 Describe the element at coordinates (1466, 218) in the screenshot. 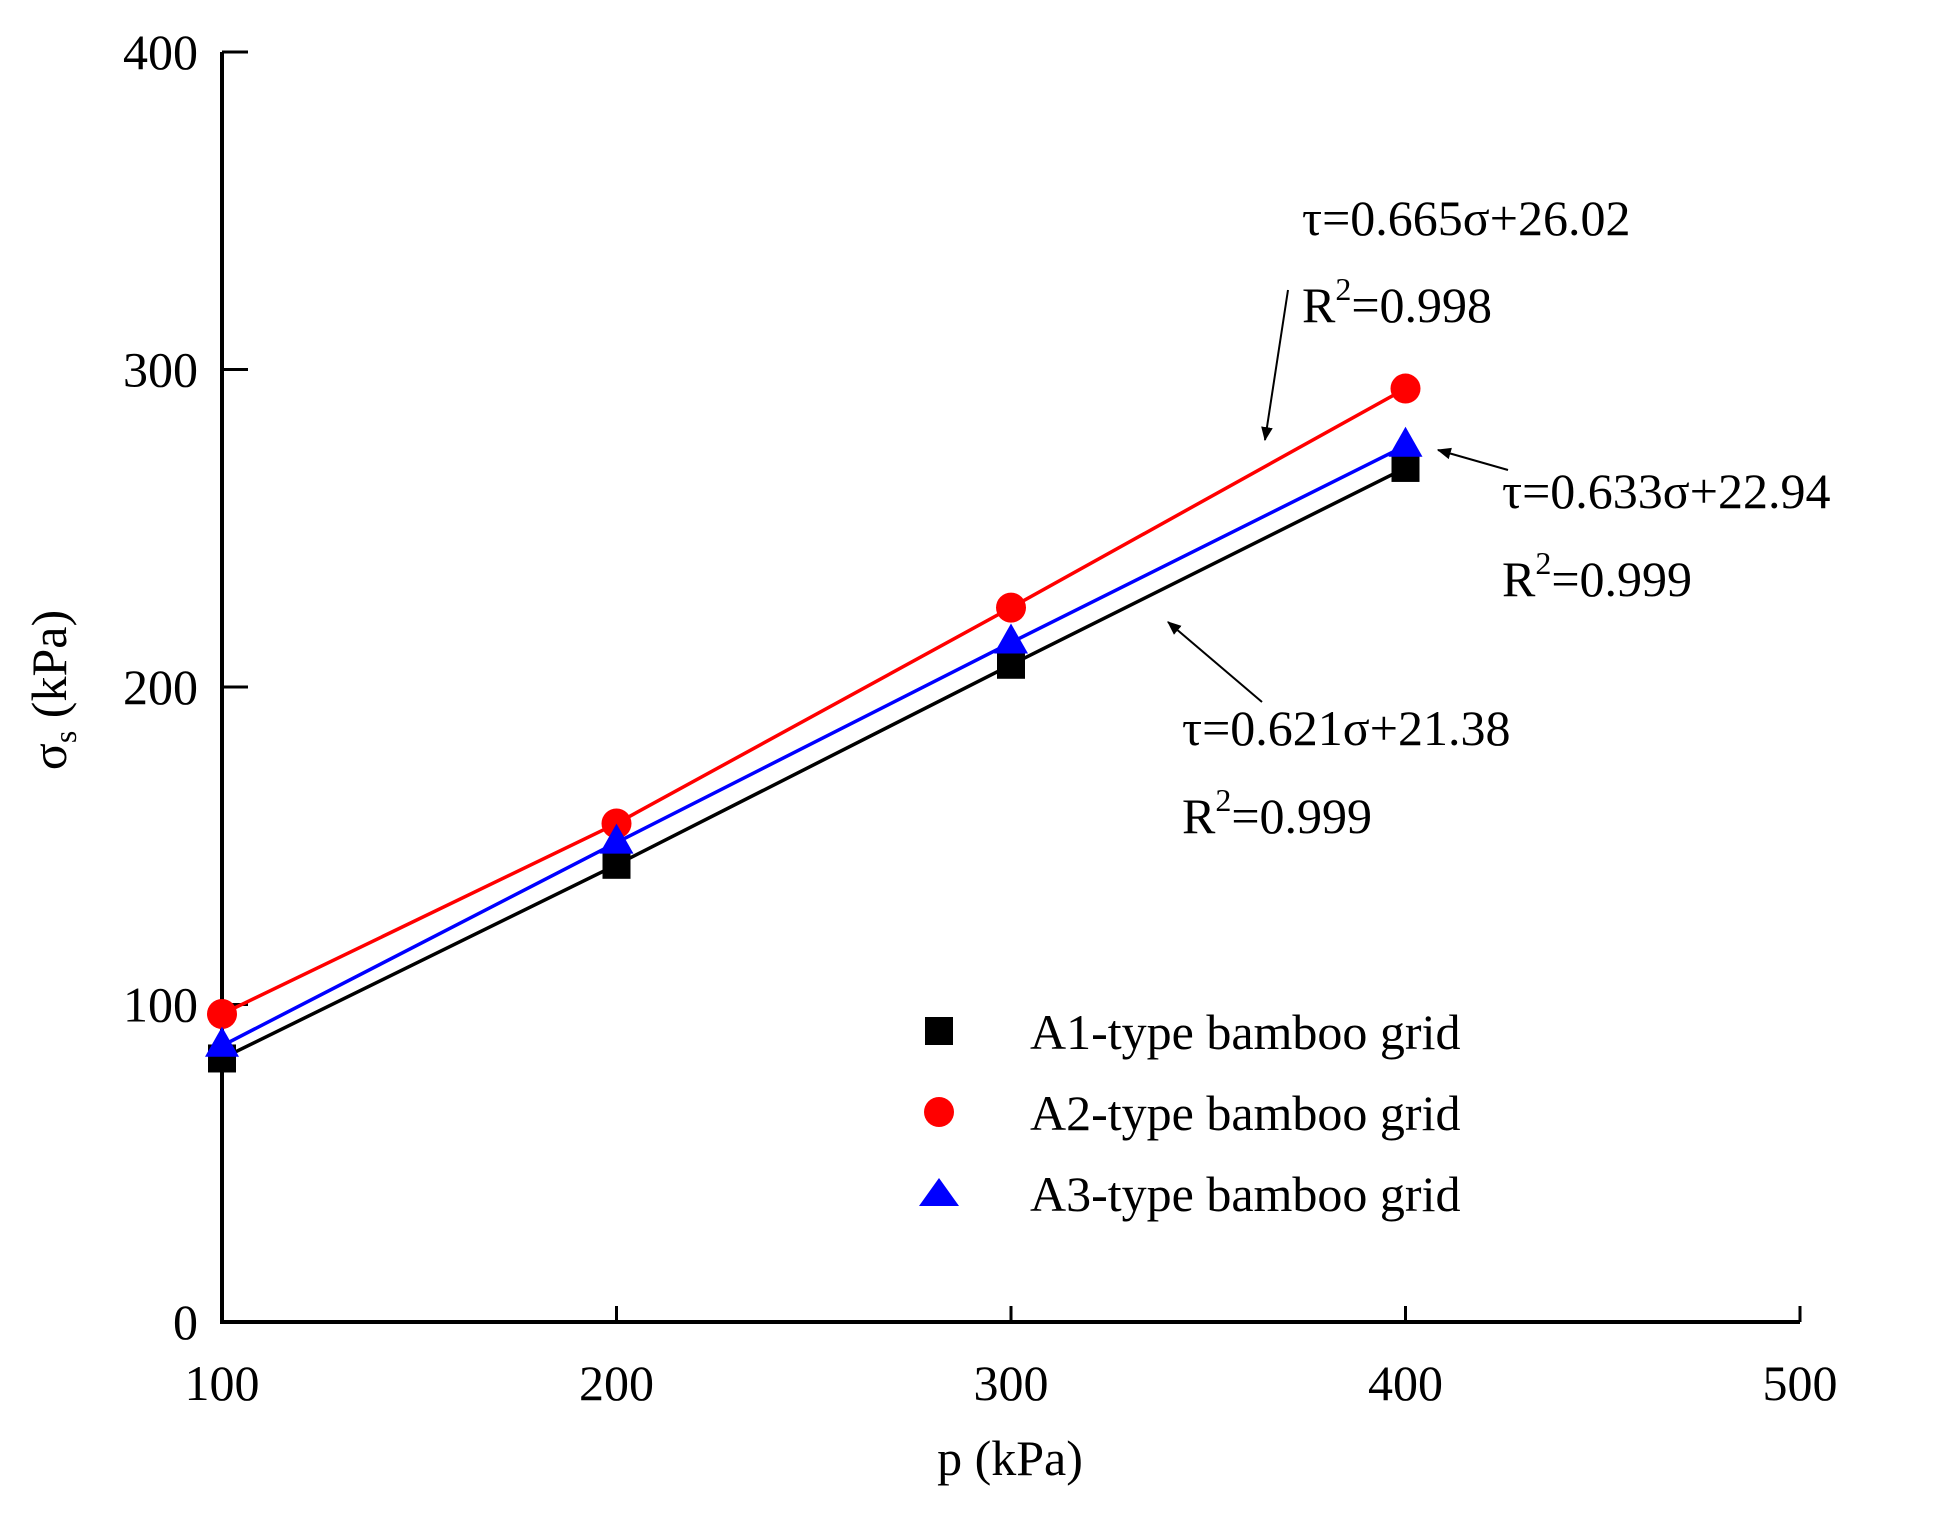

I see `annotation-a2-equation: τ=0.665σ+26.02` at that location.